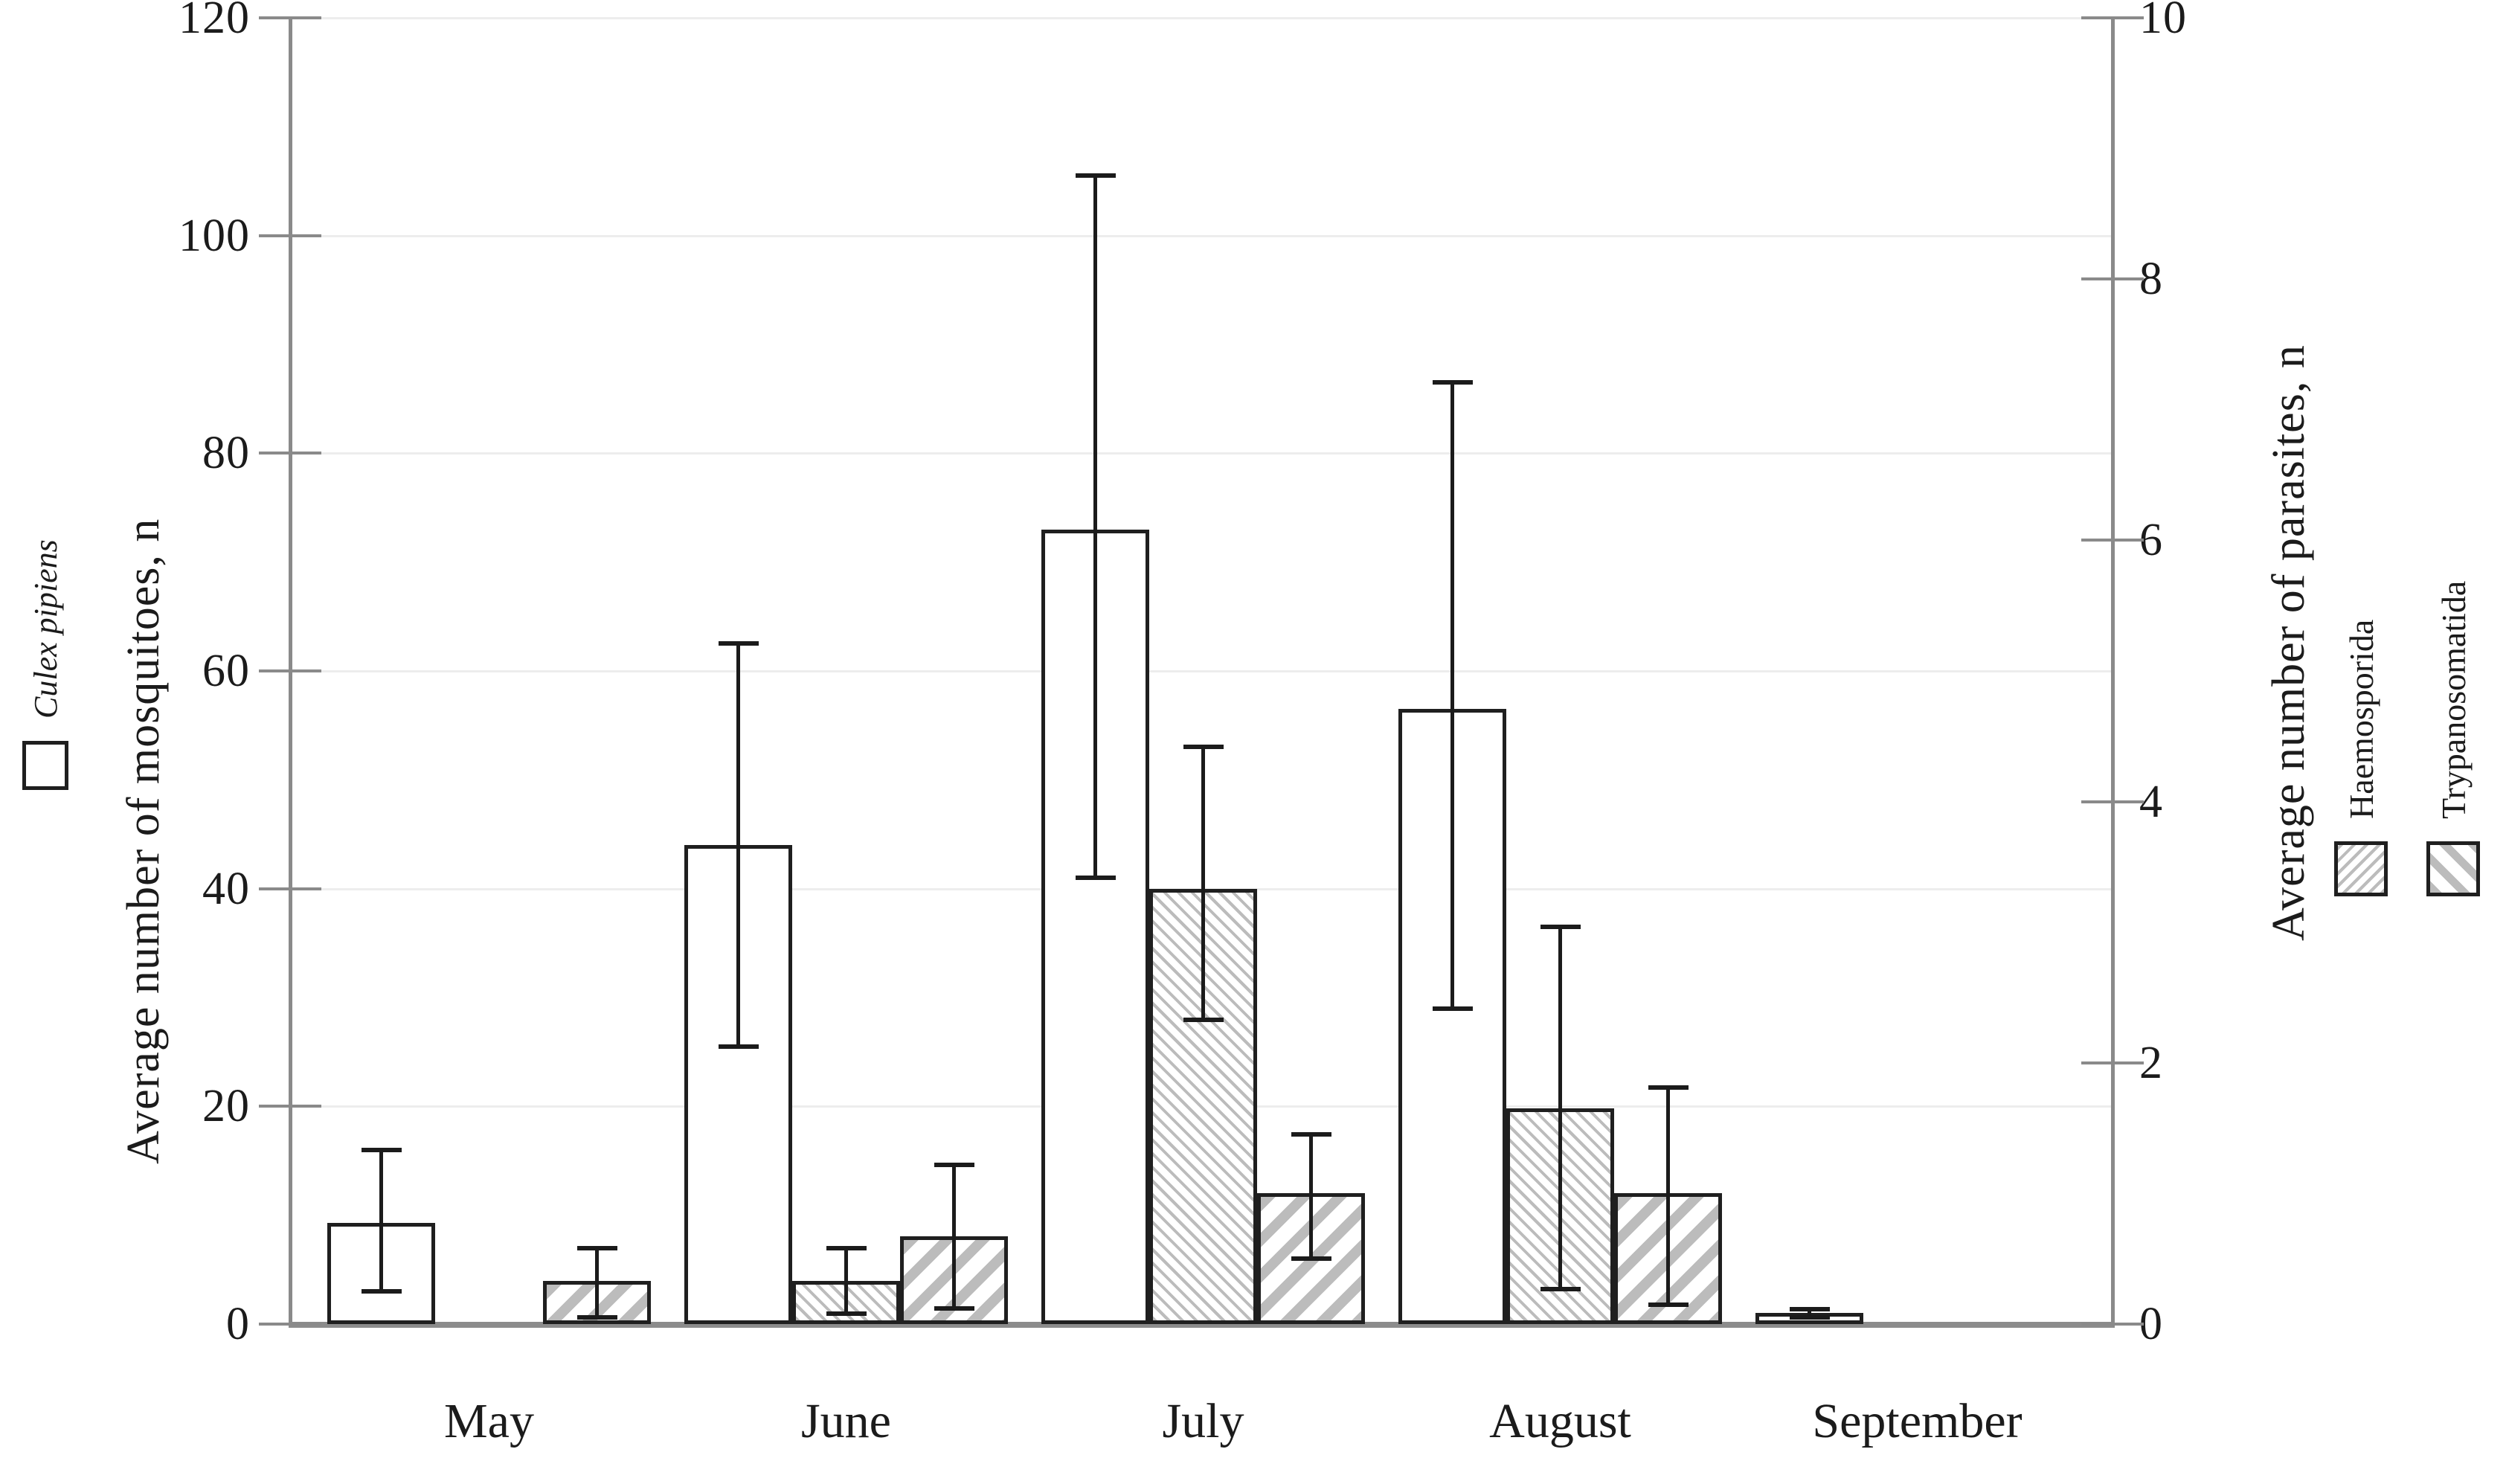 Image resolution: width=2506 pixels, height=1484 pixels. Describe the element at coordinates (1203, 883) in the screenshot. I see `error-bar-haemosporida-july` at that location.